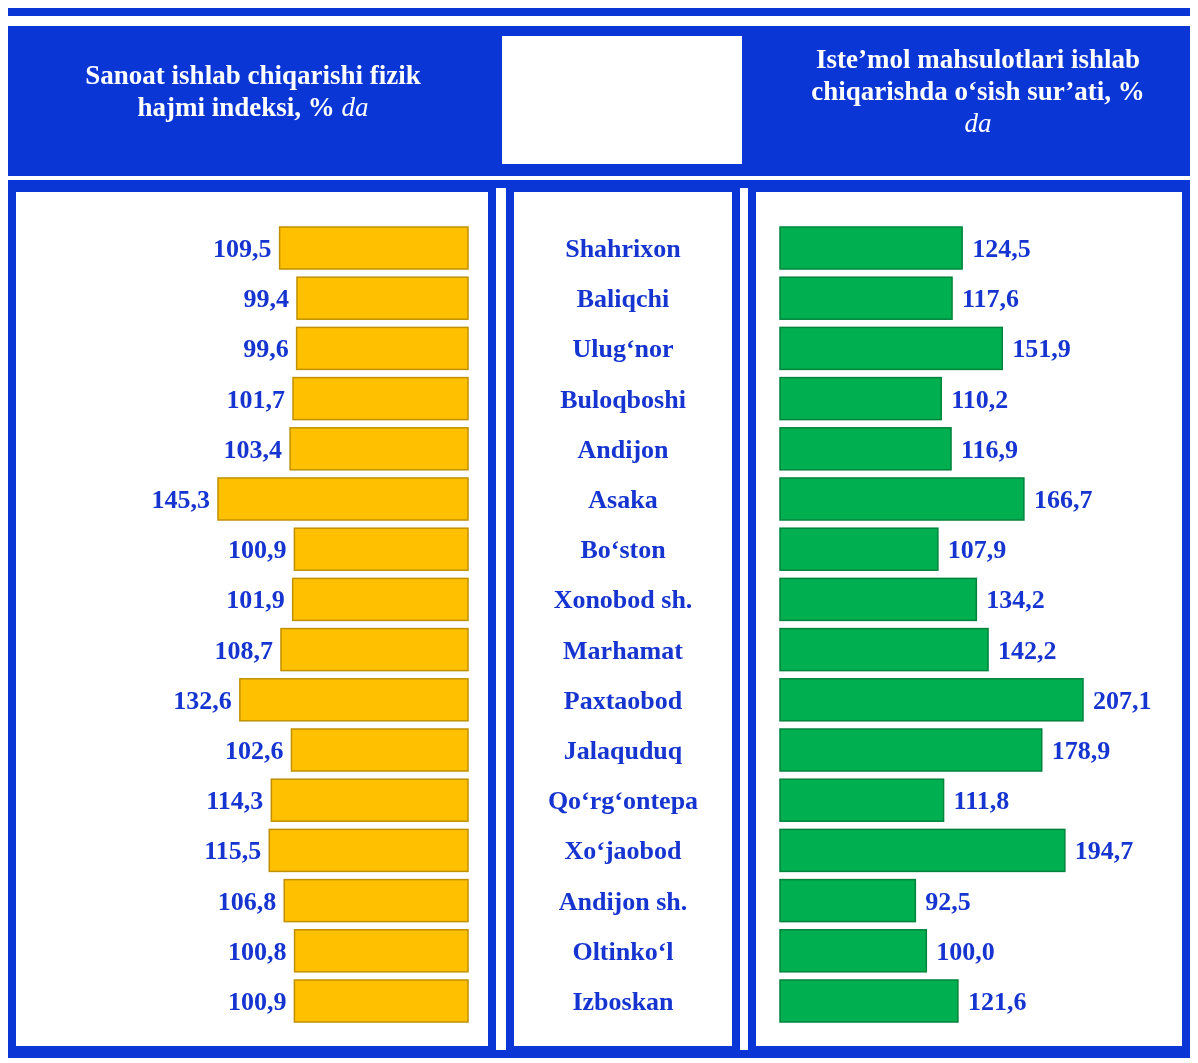 This screenshot has width=1198, height=1063. Describe the element at coordinates (623, 801) in the screenshot. I see `y-tick-label: Qo‘rg‘ontepa` at that location.